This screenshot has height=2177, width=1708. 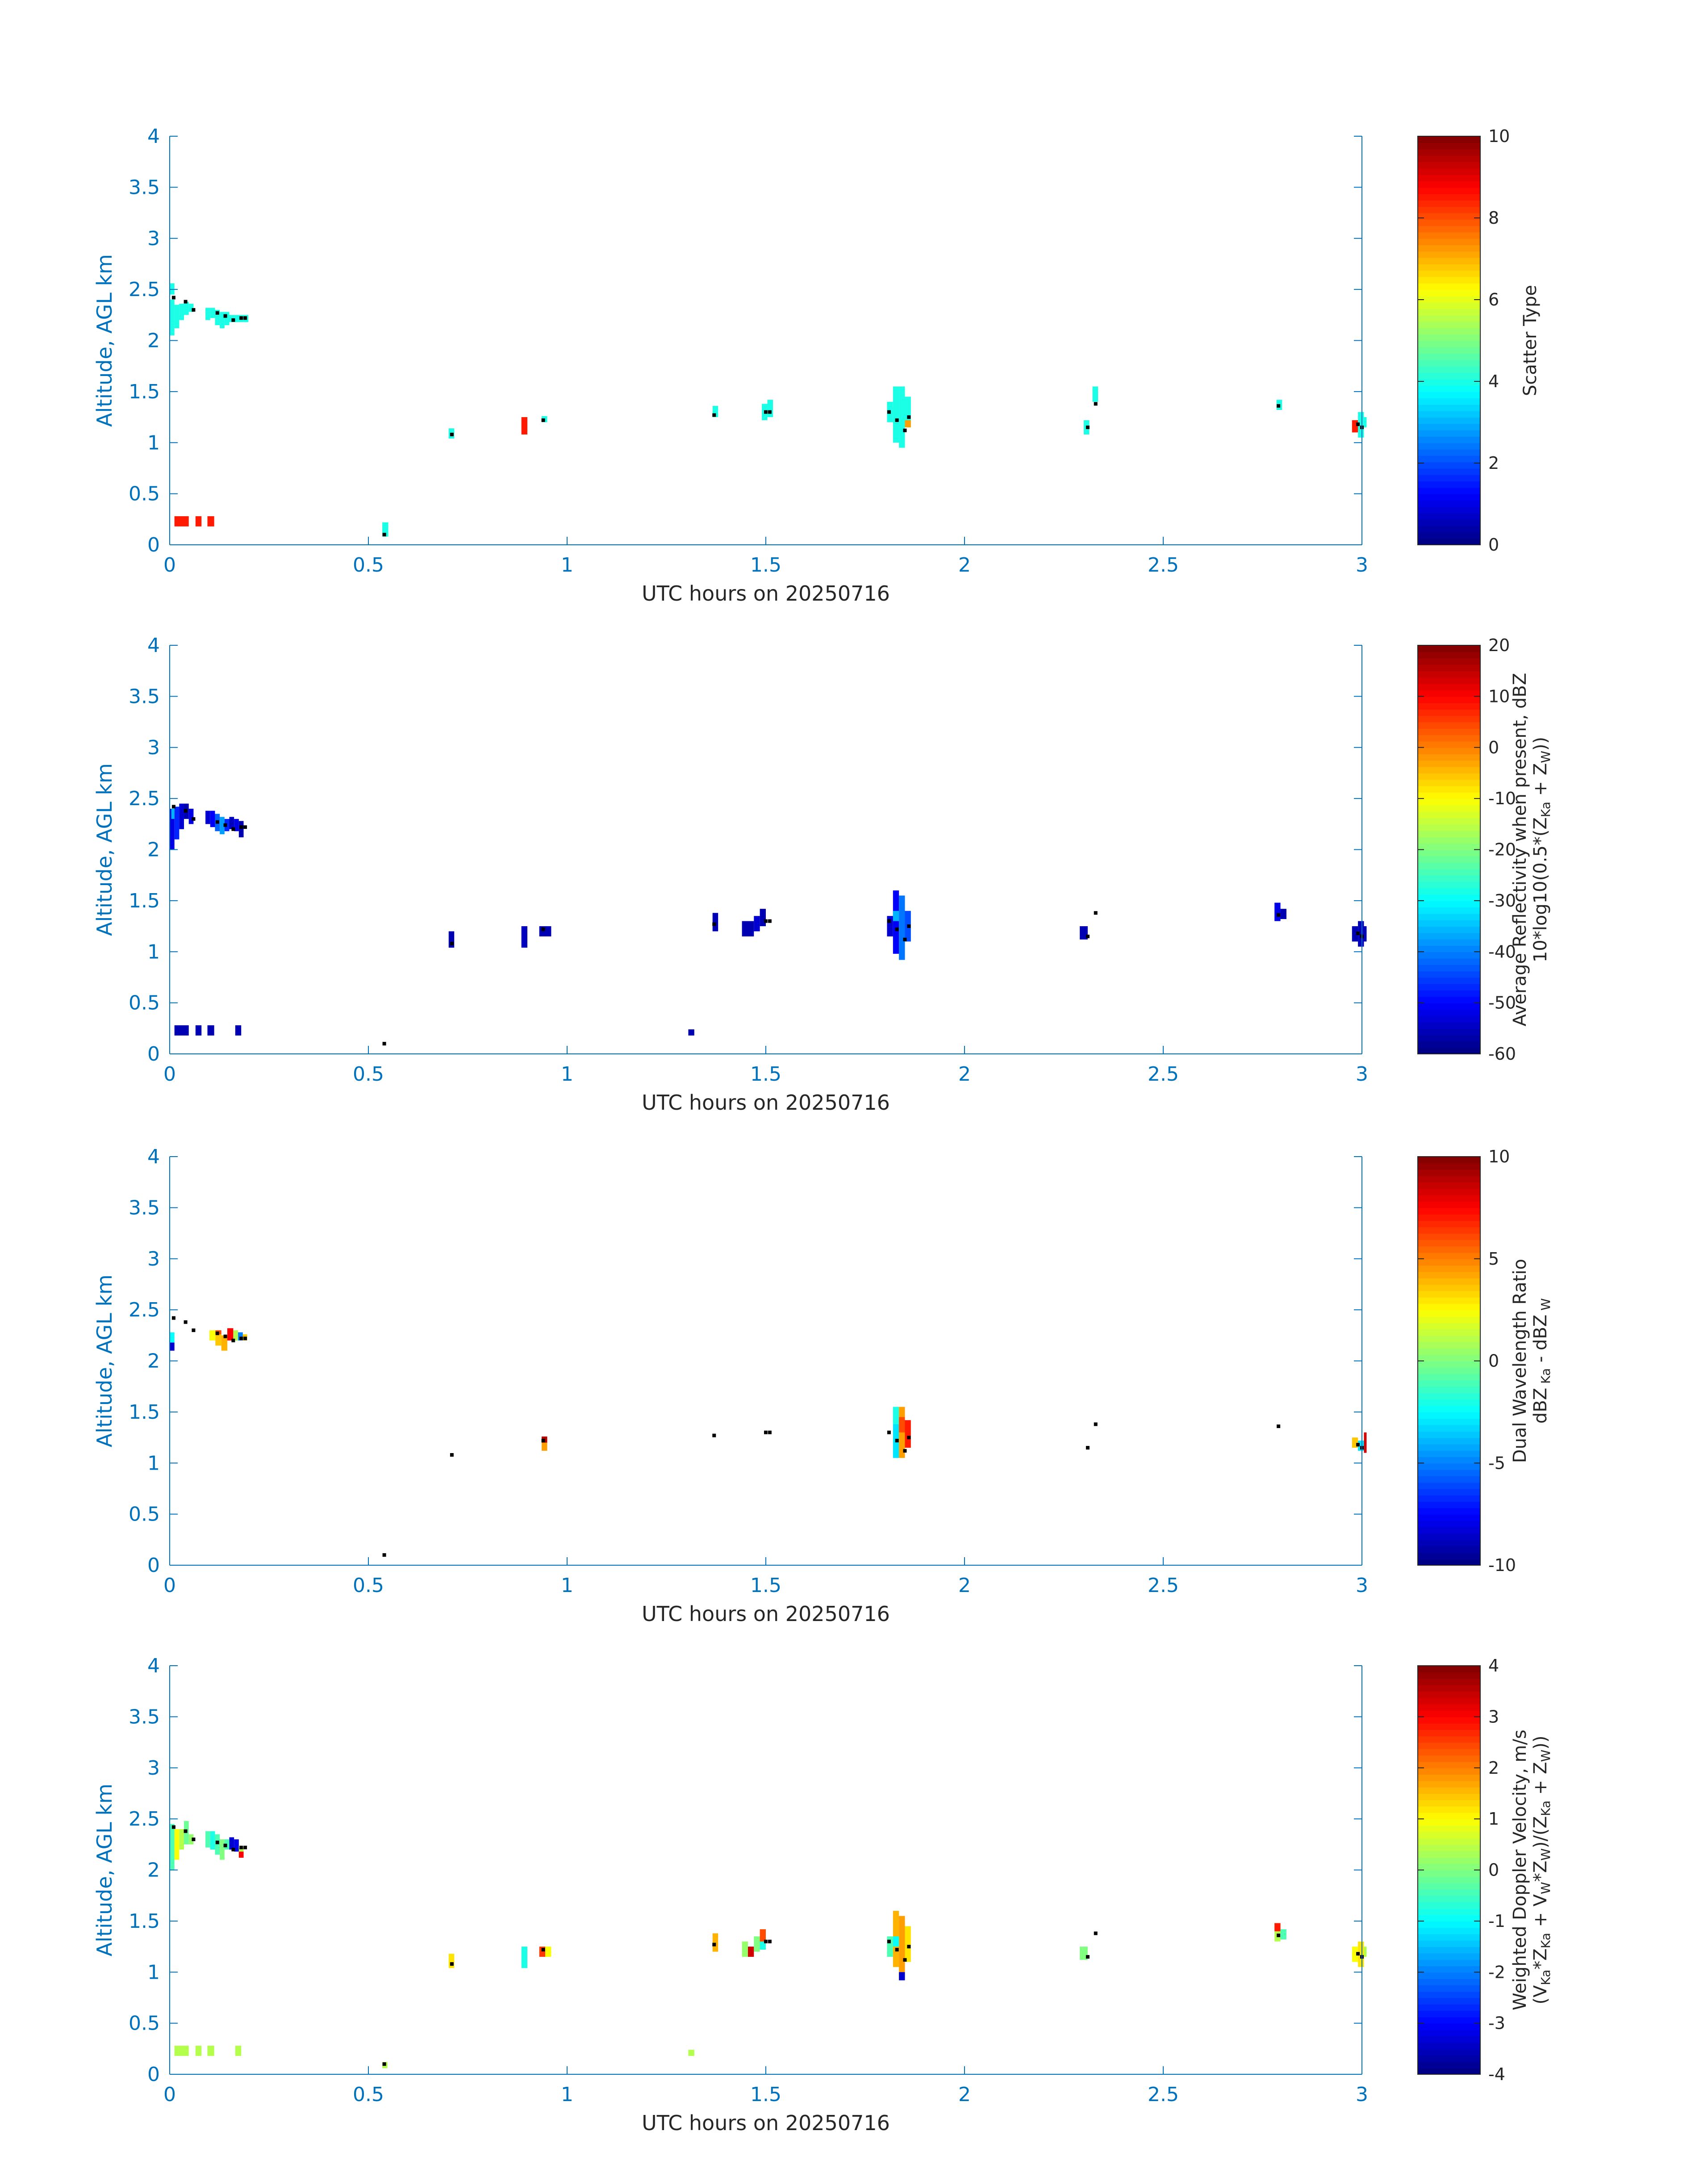 What do you see at coordinates (144, 798) in the screenshot?
I see `y-tick-label: 2.5` at bounding box center [144, 798].